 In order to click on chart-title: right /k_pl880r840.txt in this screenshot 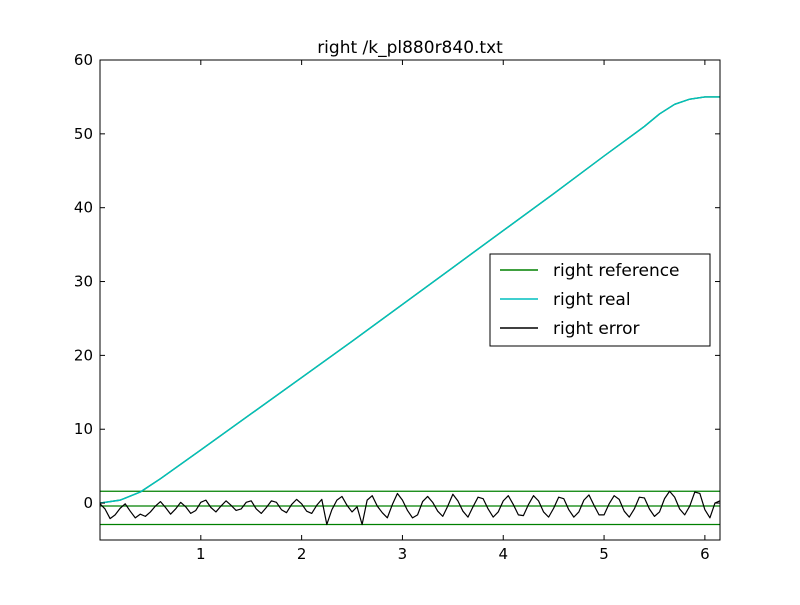, I will do `click(410, 48)`.